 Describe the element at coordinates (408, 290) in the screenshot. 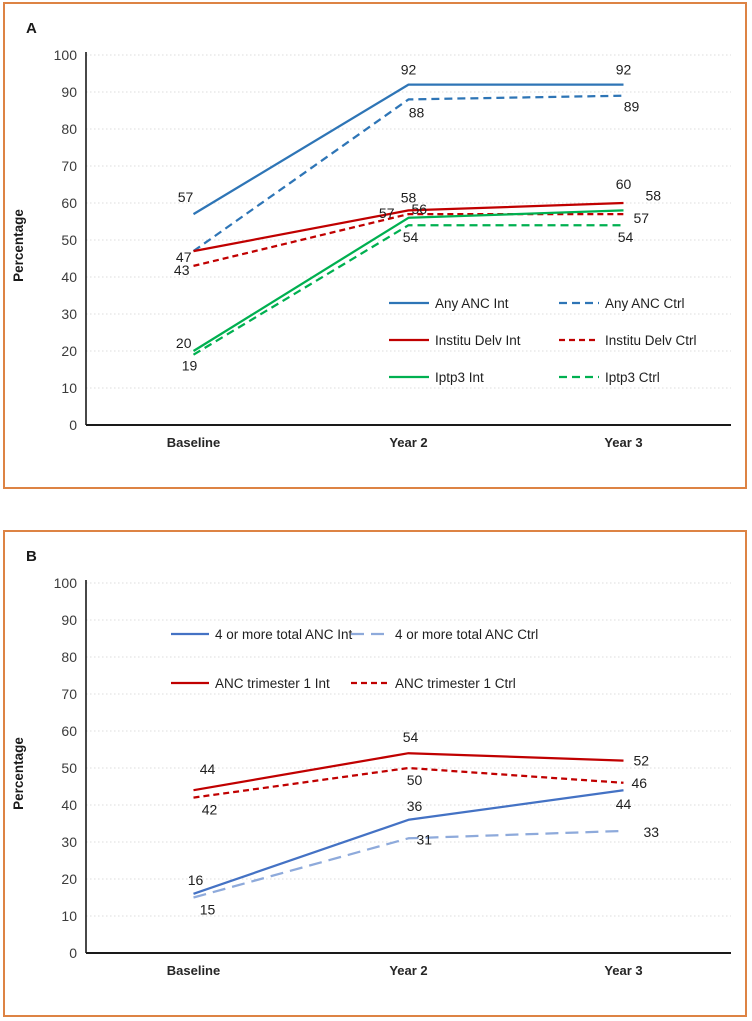

I see `series-line-iptp3-ctrl` at that location.